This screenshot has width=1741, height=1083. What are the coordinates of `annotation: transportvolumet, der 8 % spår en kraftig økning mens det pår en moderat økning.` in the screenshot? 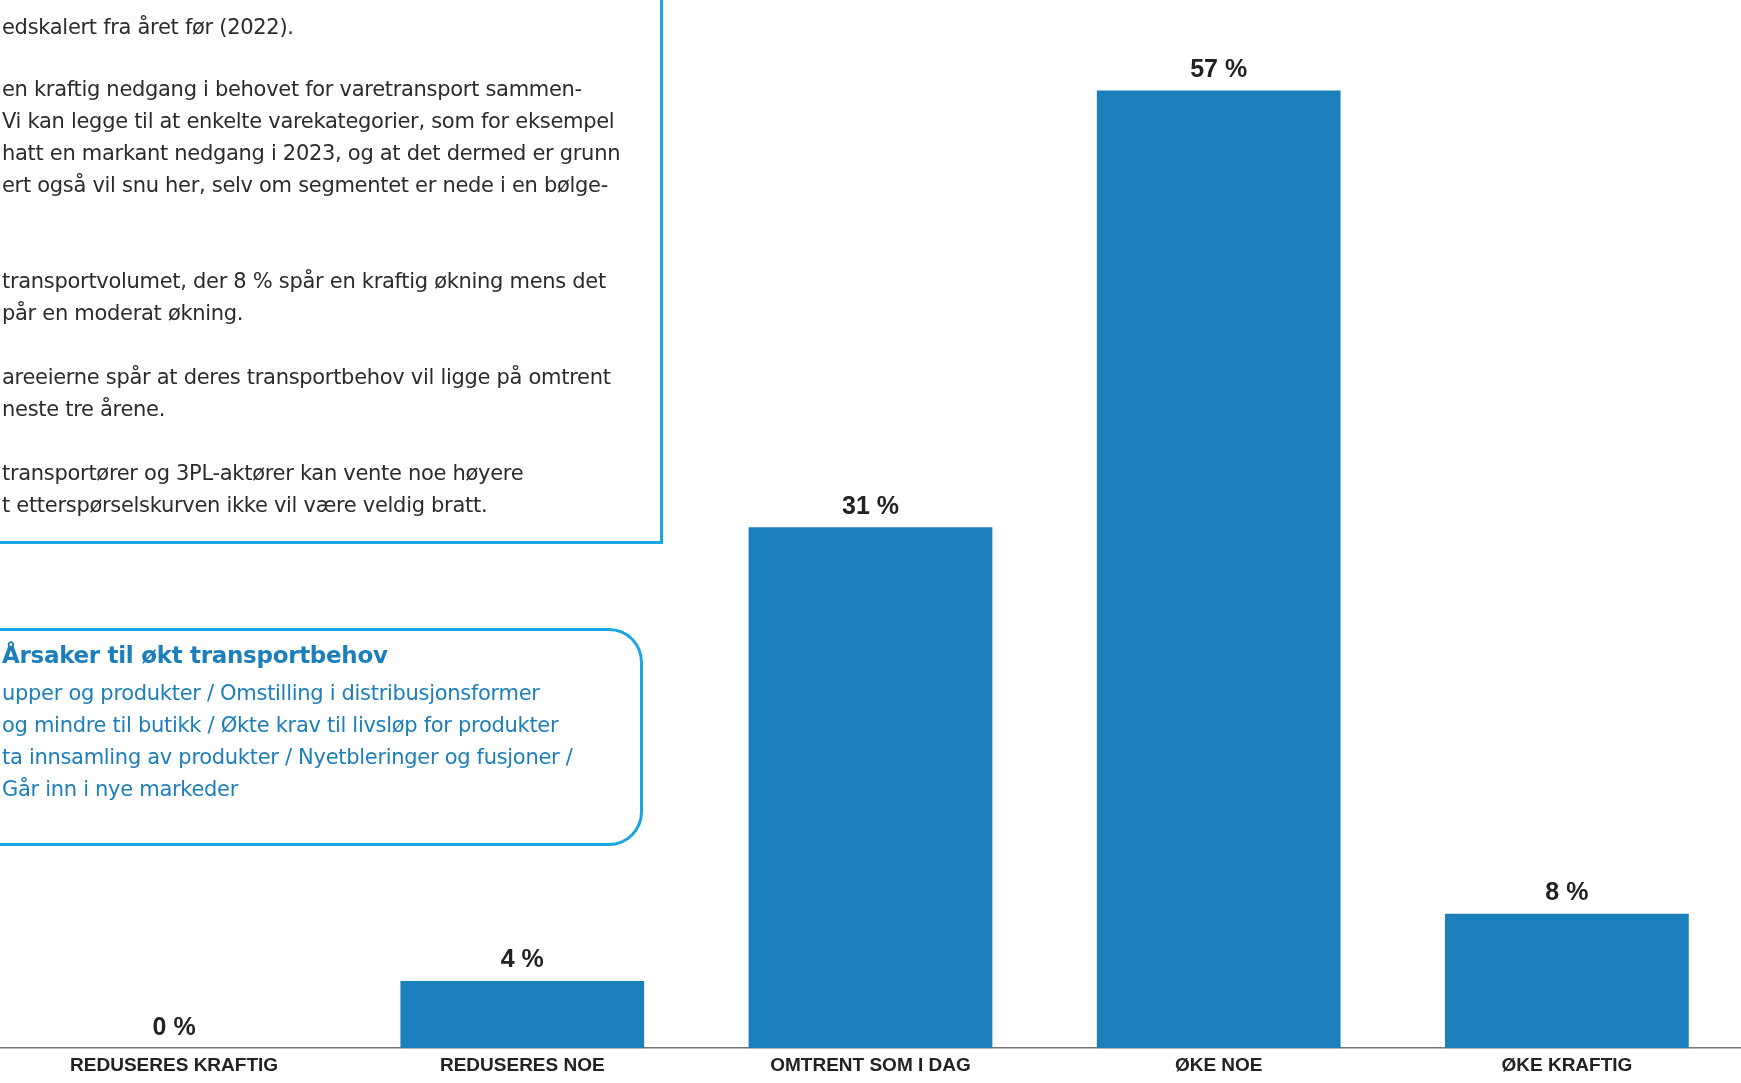 It's located at (304, 297).